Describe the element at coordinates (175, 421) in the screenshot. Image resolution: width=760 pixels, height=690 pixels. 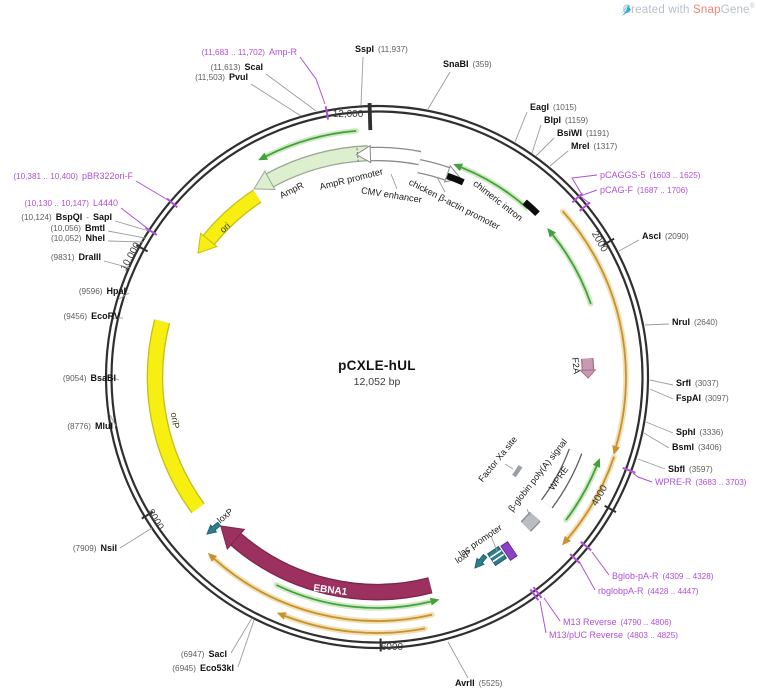
I see `orip-label: oriP` at that location.